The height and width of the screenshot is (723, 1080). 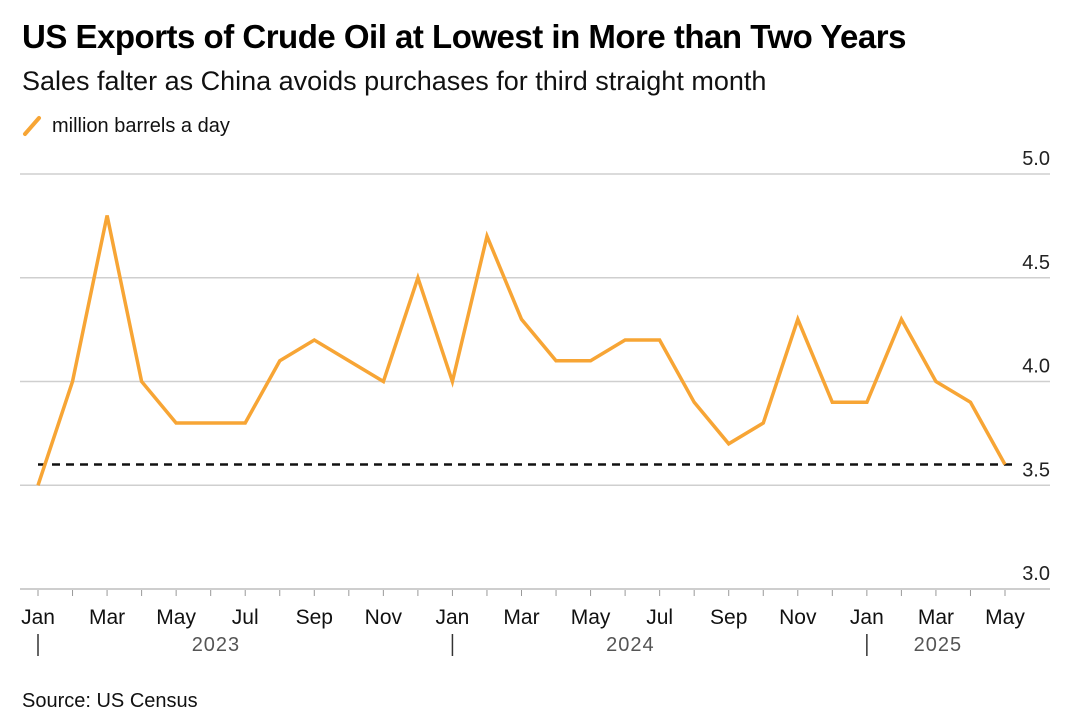 What do you see at coordinates (141, 125) in the screenshot?
I see `legend-label: million barrels a day` at bounding box center [141, 125].